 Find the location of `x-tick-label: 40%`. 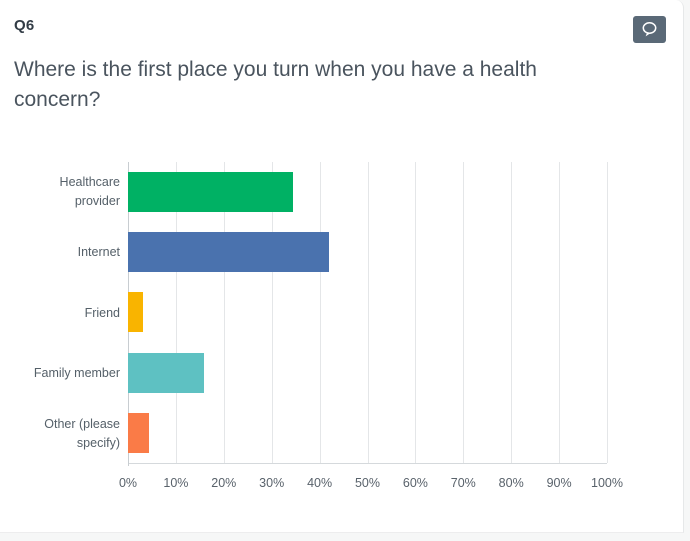

x-tick-label: 40% is located at coordinates (320, 483).